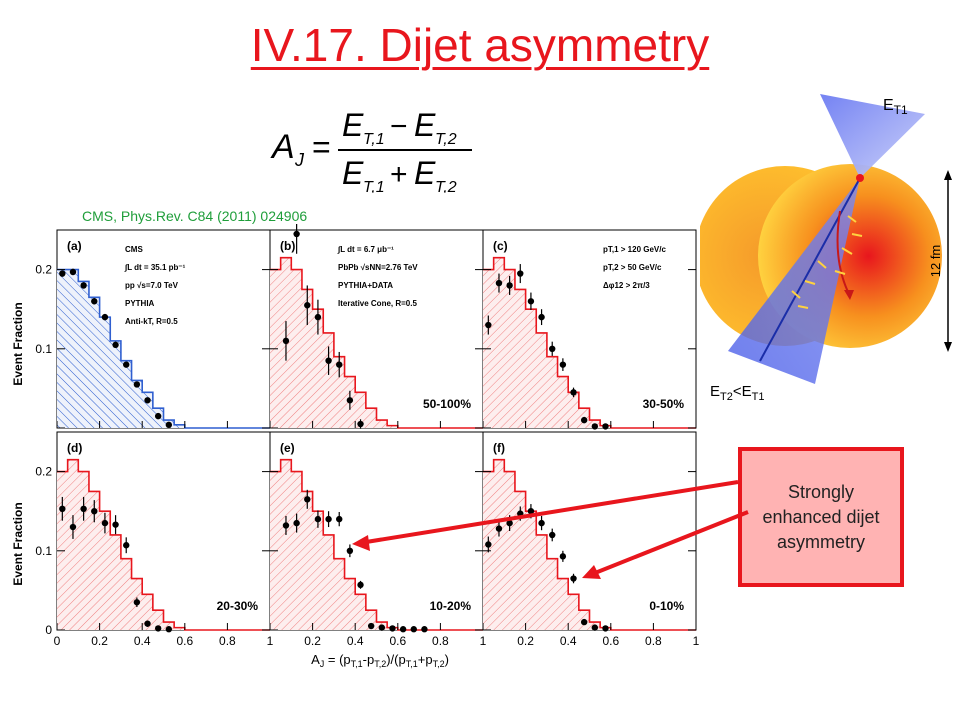 The width and height of the screenshot is (960, 720). What do you see at coordinates (843, 253) in the screenshot?
I see `deflection-arrow` at bounding box center [843, 253].